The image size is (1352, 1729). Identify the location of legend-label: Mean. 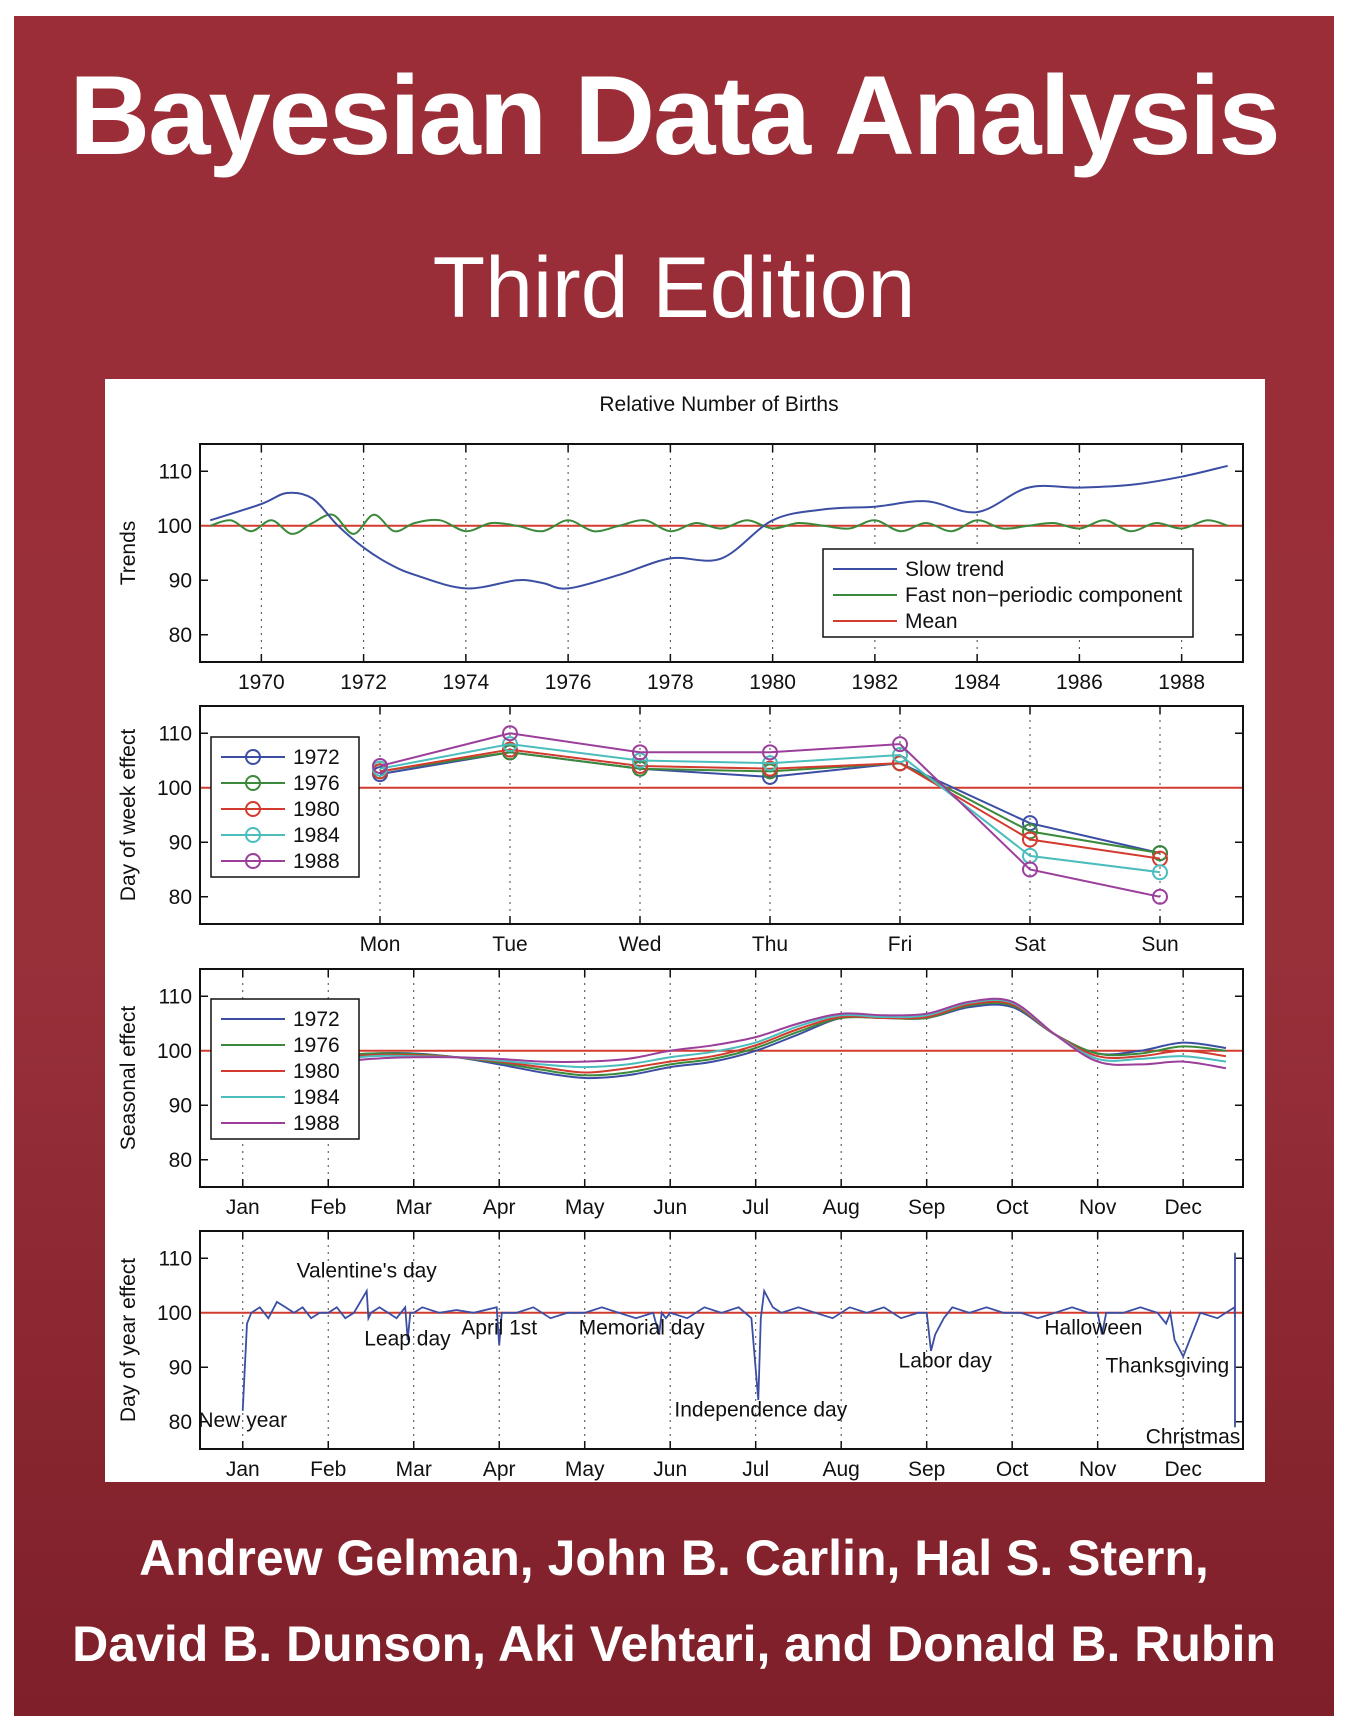
(931, 621).